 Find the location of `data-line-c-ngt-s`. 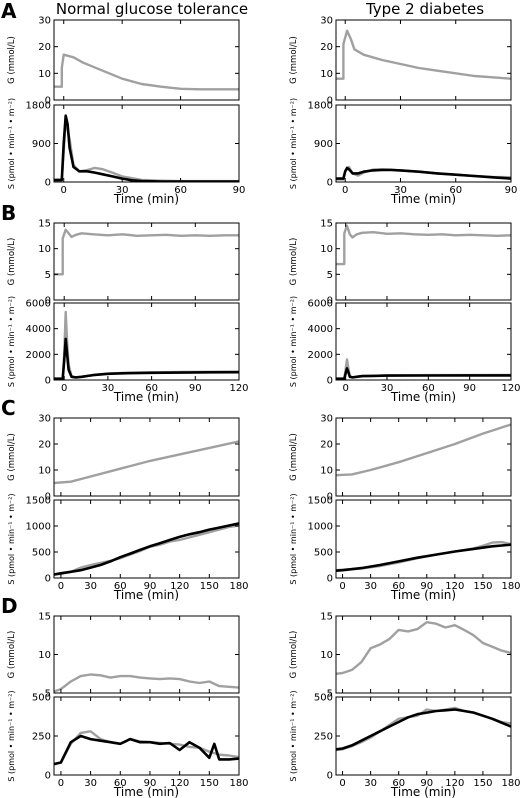

data-line-c-ngt-s is located at coordinates (146, 550).